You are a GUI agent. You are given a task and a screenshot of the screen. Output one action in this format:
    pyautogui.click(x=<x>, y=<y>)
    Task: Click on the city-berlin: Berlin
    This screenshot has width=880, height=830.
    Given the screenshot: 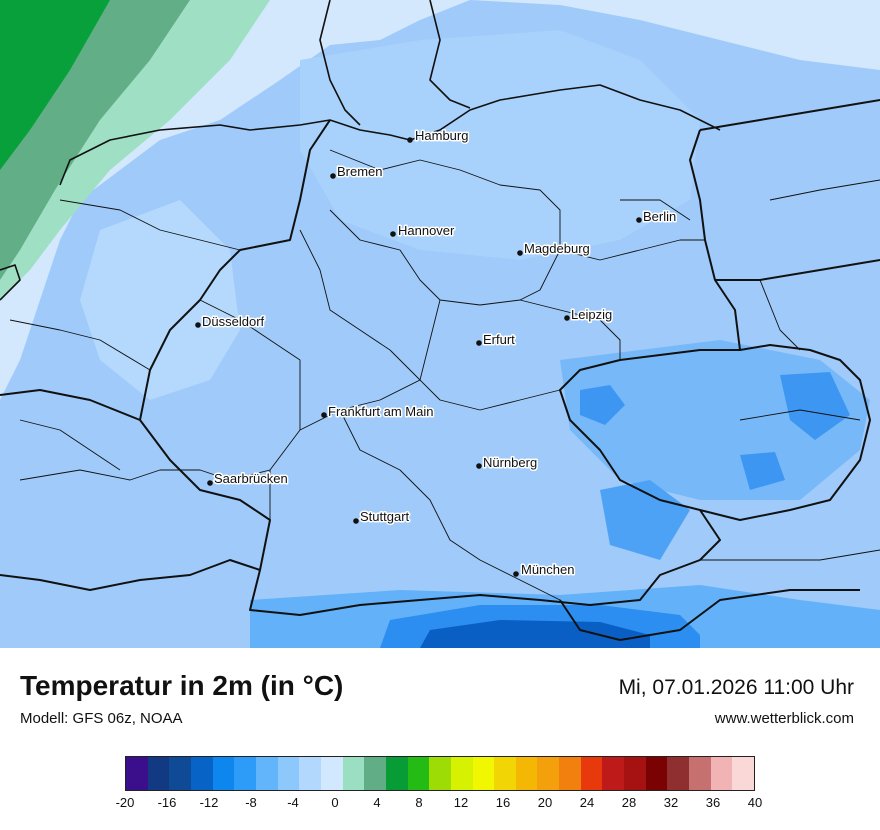 What is the action you would take?
    pyautogui.click(x=657, y=217)
    